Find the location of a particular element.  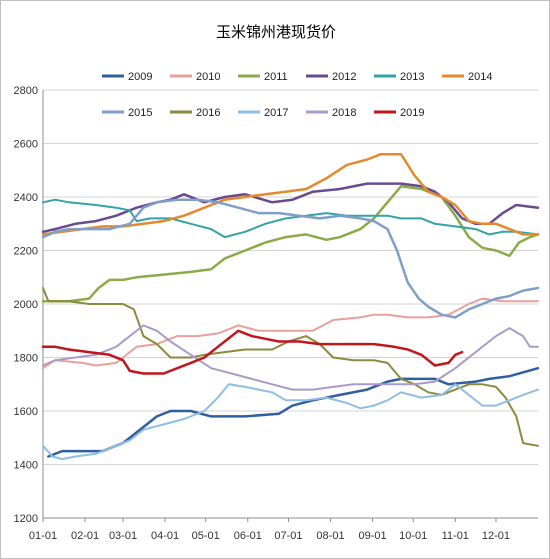

series-line-2010 is located at coordinates (290, 333).